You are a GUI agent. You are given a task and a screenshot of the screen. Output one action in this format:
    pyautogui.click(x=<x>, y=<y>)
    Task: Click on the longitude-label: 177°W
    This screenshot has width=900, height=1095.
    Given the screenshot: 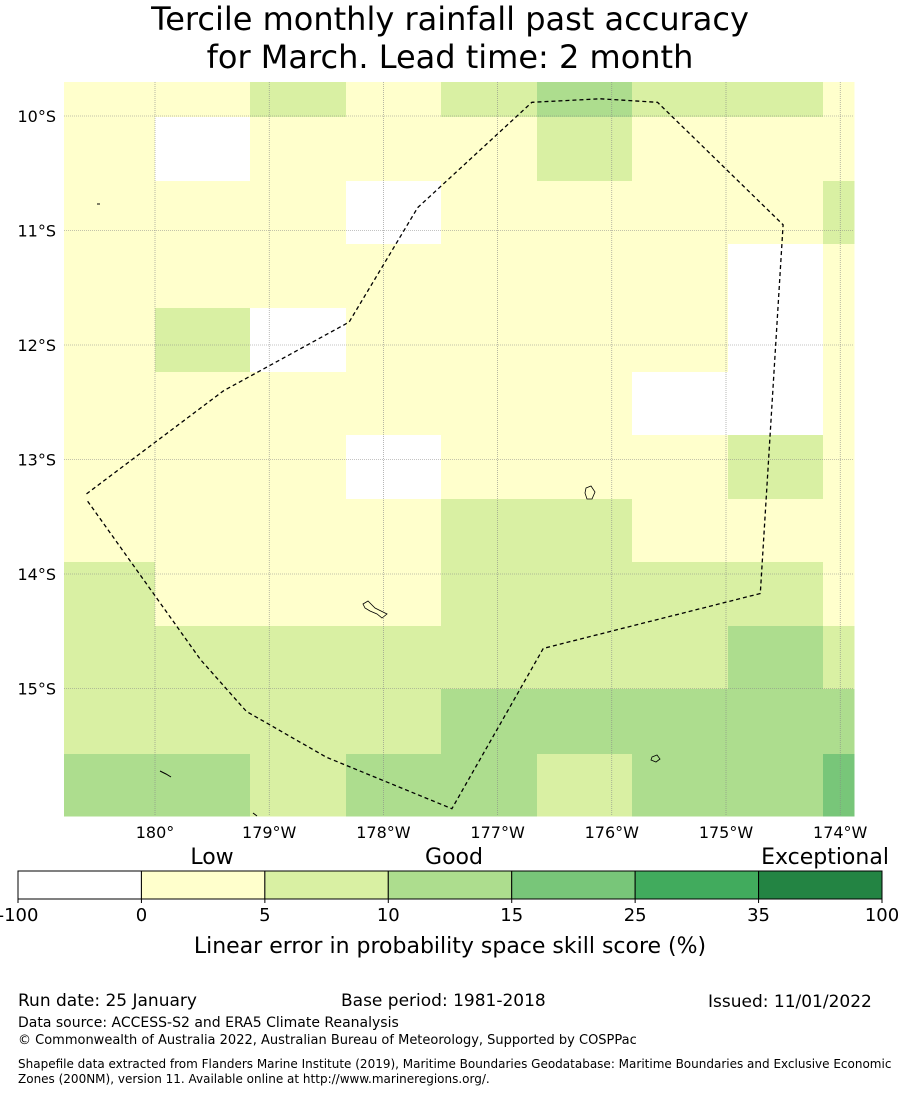 What is the action you would take?
    pyautogui.click(x=497, y=832)
    